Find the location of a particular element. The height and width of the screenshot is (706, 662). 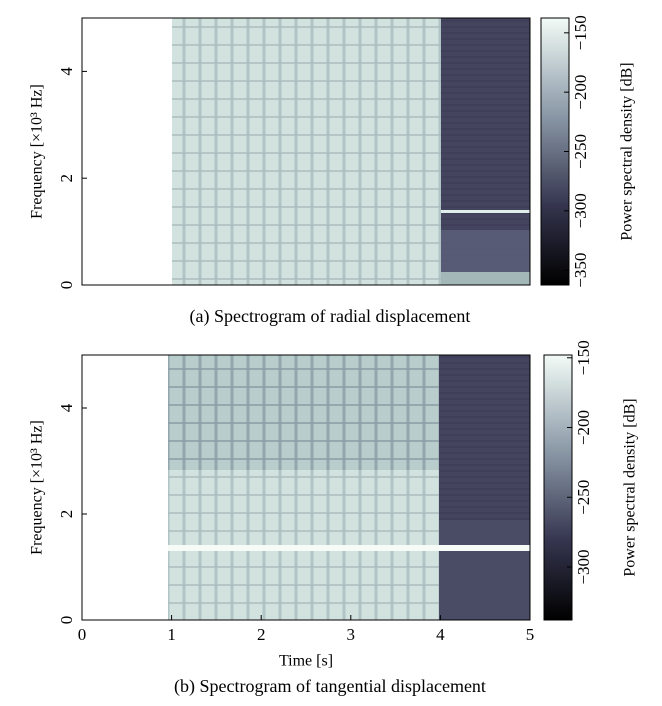

x-tick-label: 1 is located at coordinates (171, 634).